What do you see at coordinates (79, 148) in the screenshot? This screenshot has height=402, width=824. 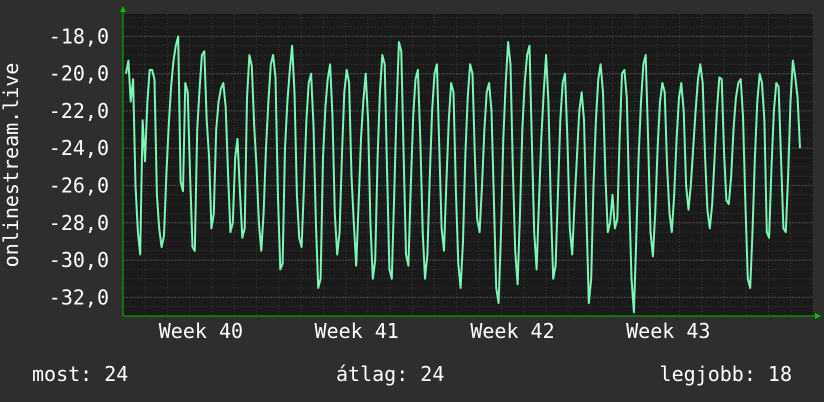 I see `y-tick-label: -24,0` at bounding box center [79, 148].